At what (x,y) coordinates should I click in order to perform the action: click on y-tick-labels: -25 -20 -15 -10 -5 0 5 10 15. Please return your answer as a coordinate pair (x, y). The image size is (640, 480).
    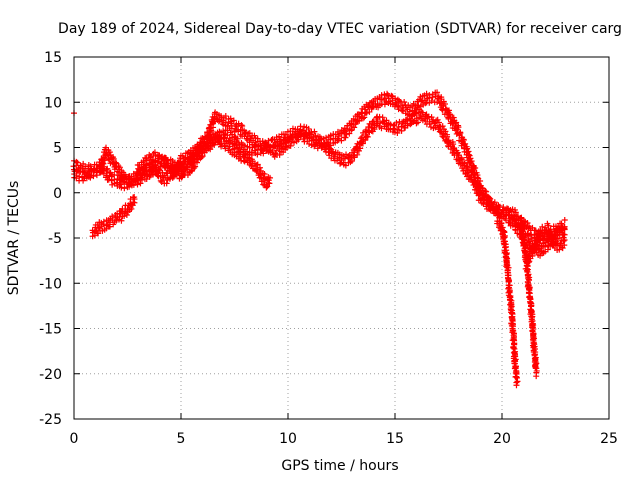
    Looking at the image, I should click on (50, 239).